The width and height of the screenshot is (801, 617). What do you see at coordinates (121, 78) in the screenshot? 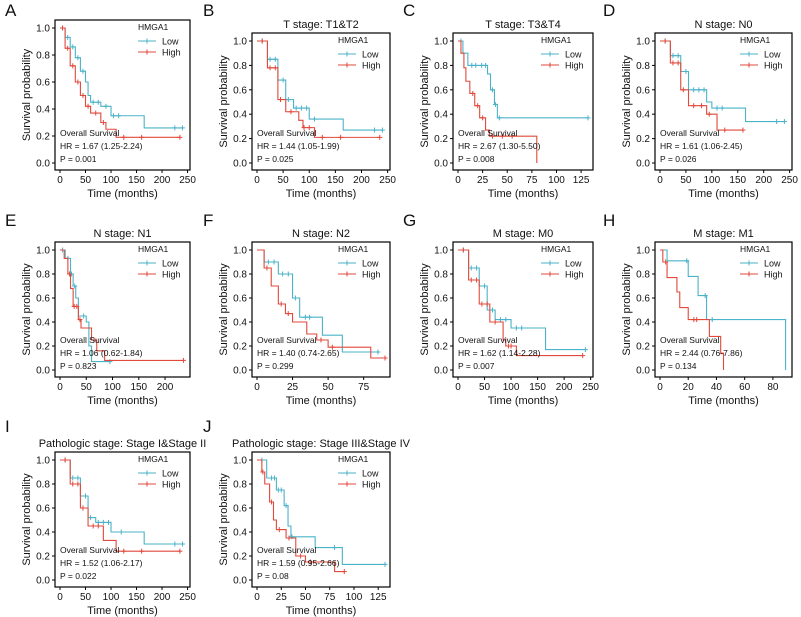
I see `survival-curve-low` at bounding box center [121, 78].